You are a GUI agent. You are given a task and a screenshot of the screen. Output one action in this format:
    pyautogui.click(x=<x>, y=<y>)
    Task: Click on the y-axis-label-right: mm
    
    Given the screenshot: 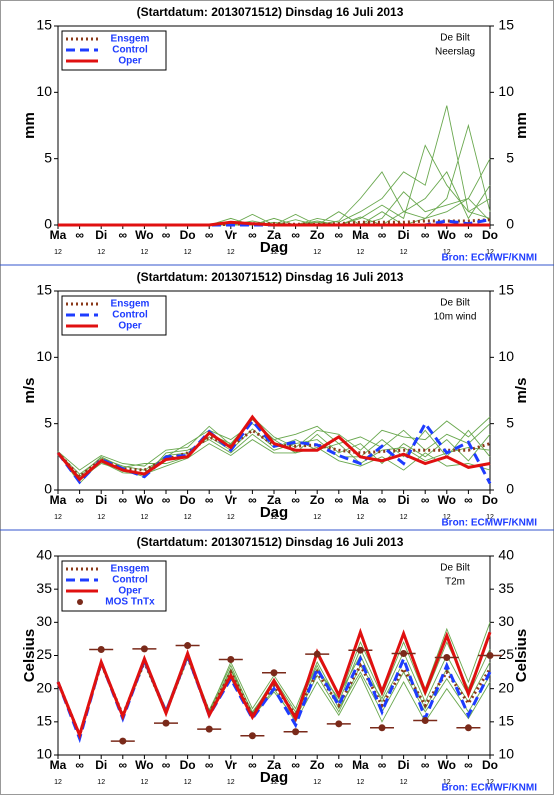 What is the action you would take?
    pyautogui.click(x=521, y=125)
    